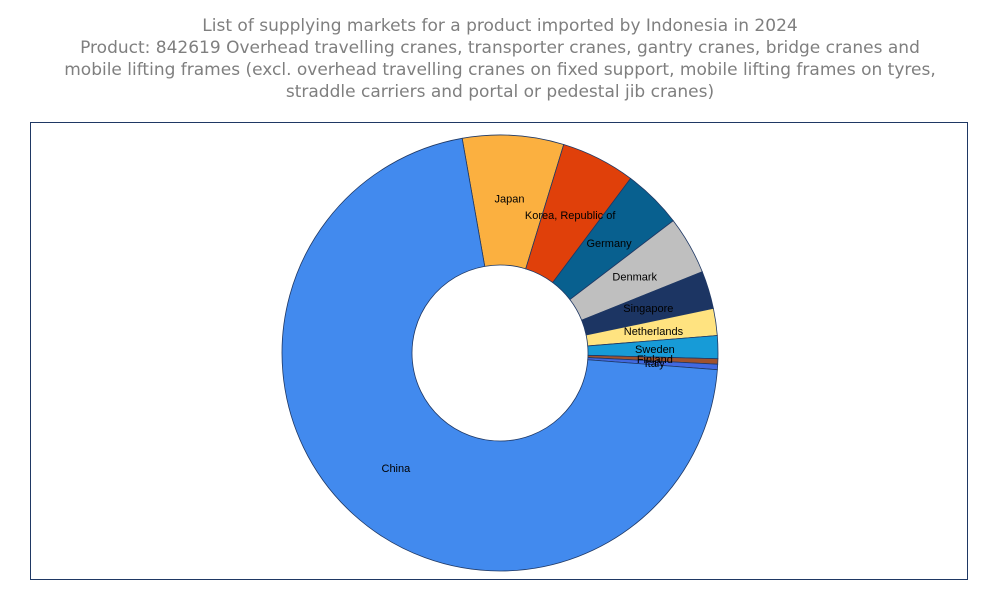 The height and width of the screenshot is (600, 1000). What do you see at coordinates (634, 277) in the screenshot?
I see `slice-label-denmark: Denmark` at bounding box center [634, 277].